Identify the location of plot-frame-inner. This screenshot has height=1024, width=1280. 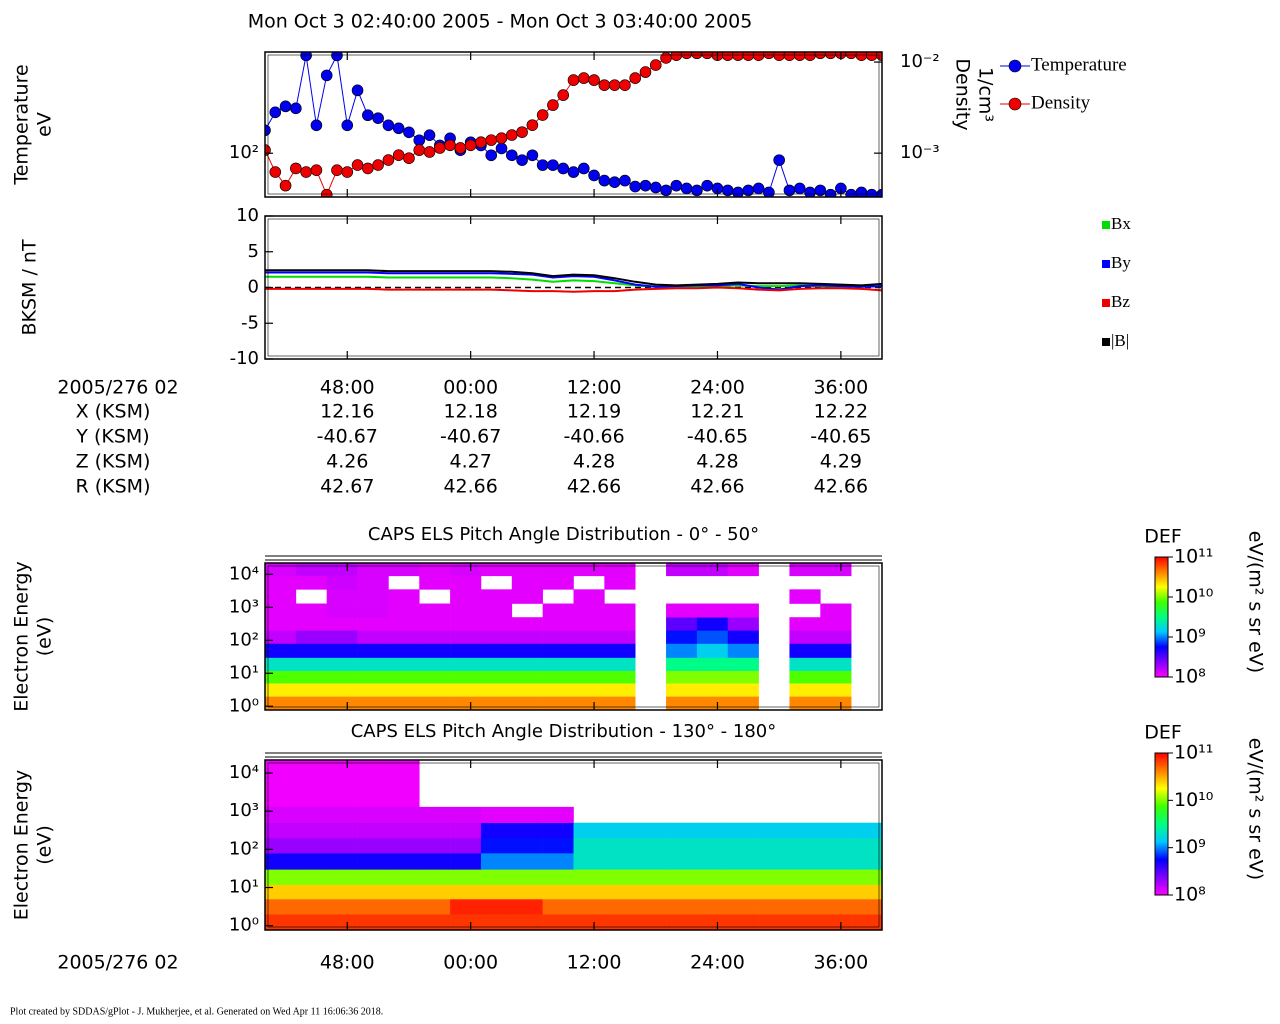
(573, 845).